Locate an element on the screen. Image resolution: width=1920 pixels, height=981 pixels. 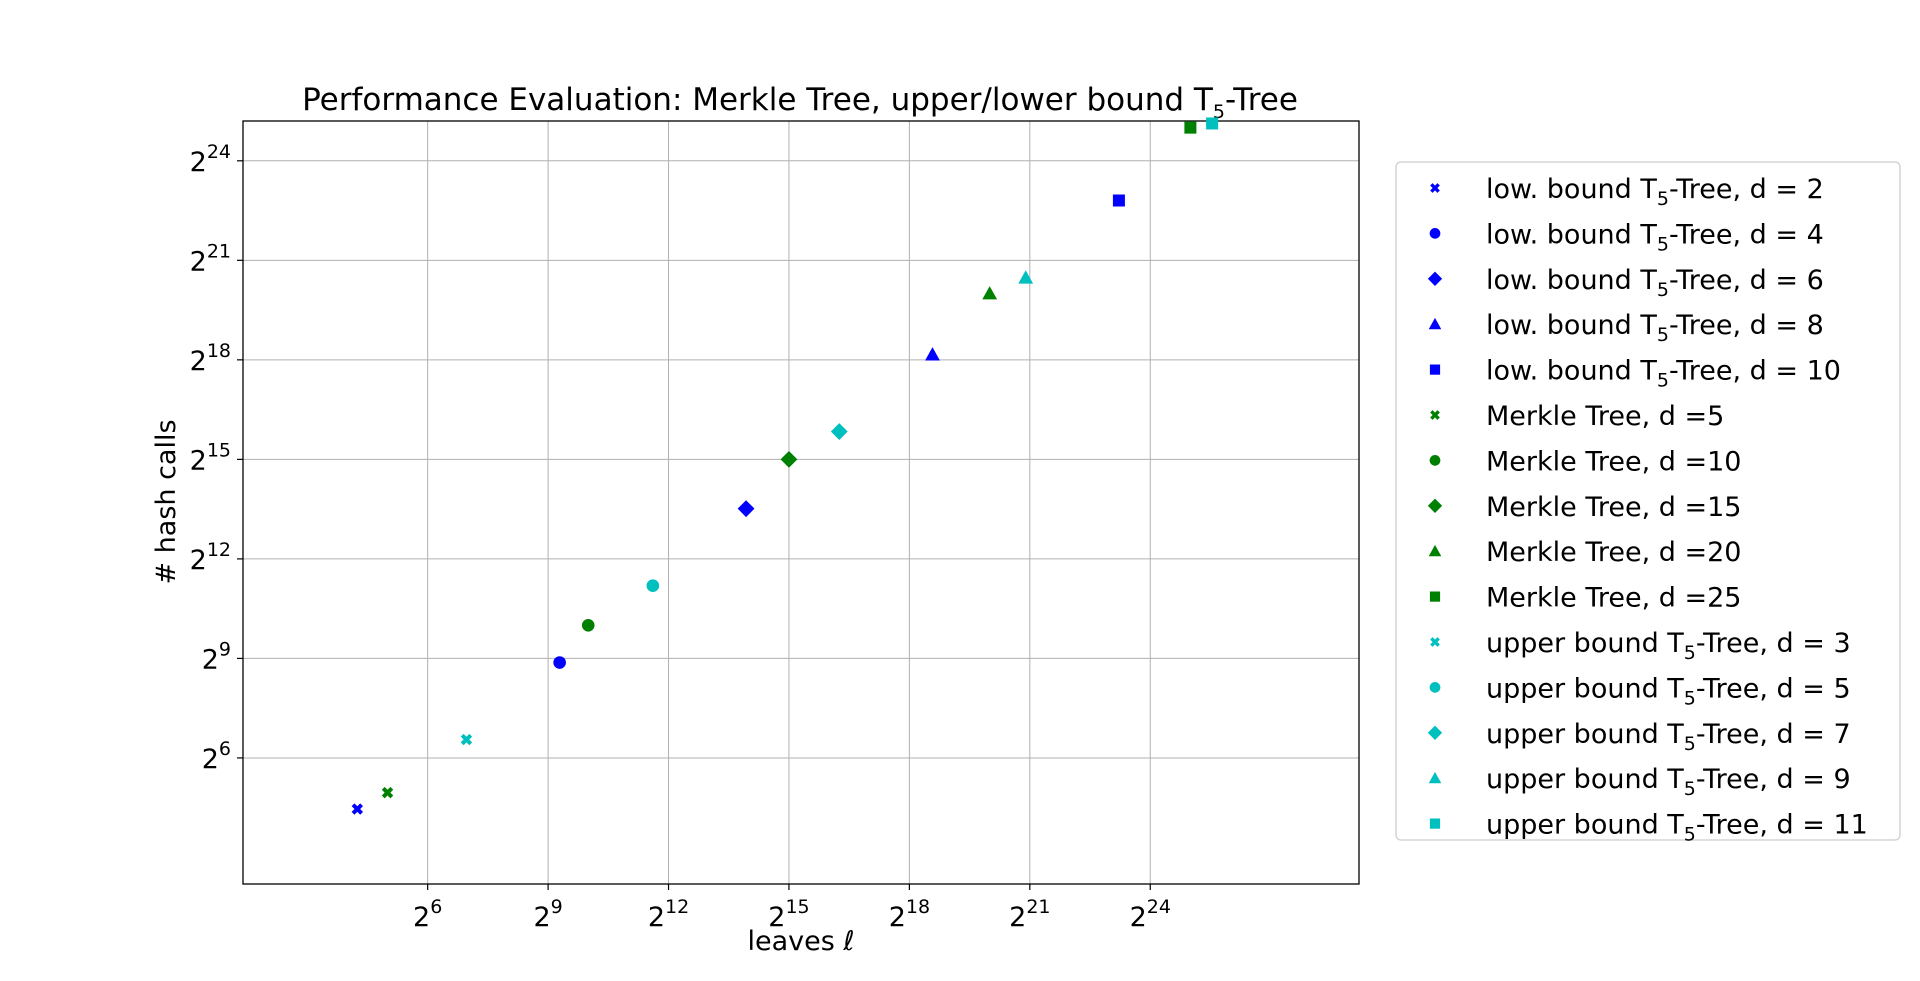
x-tick-label: 218 is located at coordinates (909, 914).